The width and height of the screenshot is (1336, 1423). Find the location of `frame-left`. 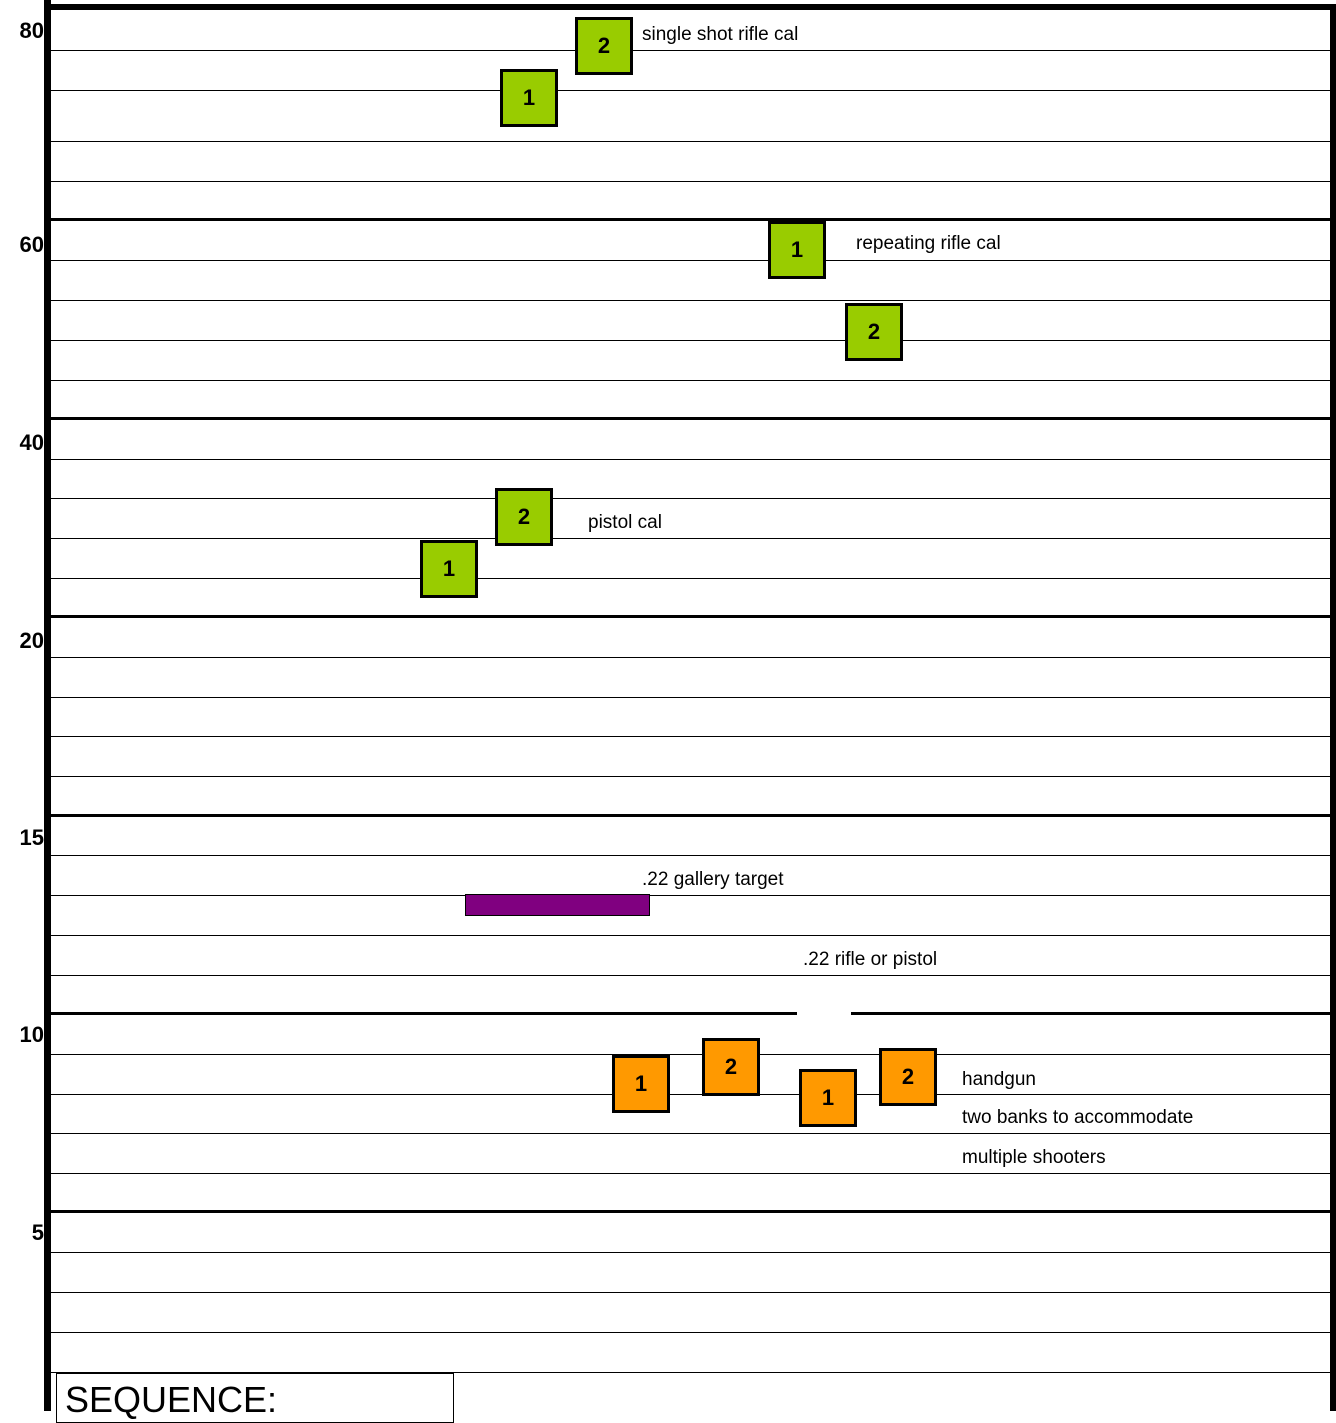

frame-left is located at coordinates (47, 705).